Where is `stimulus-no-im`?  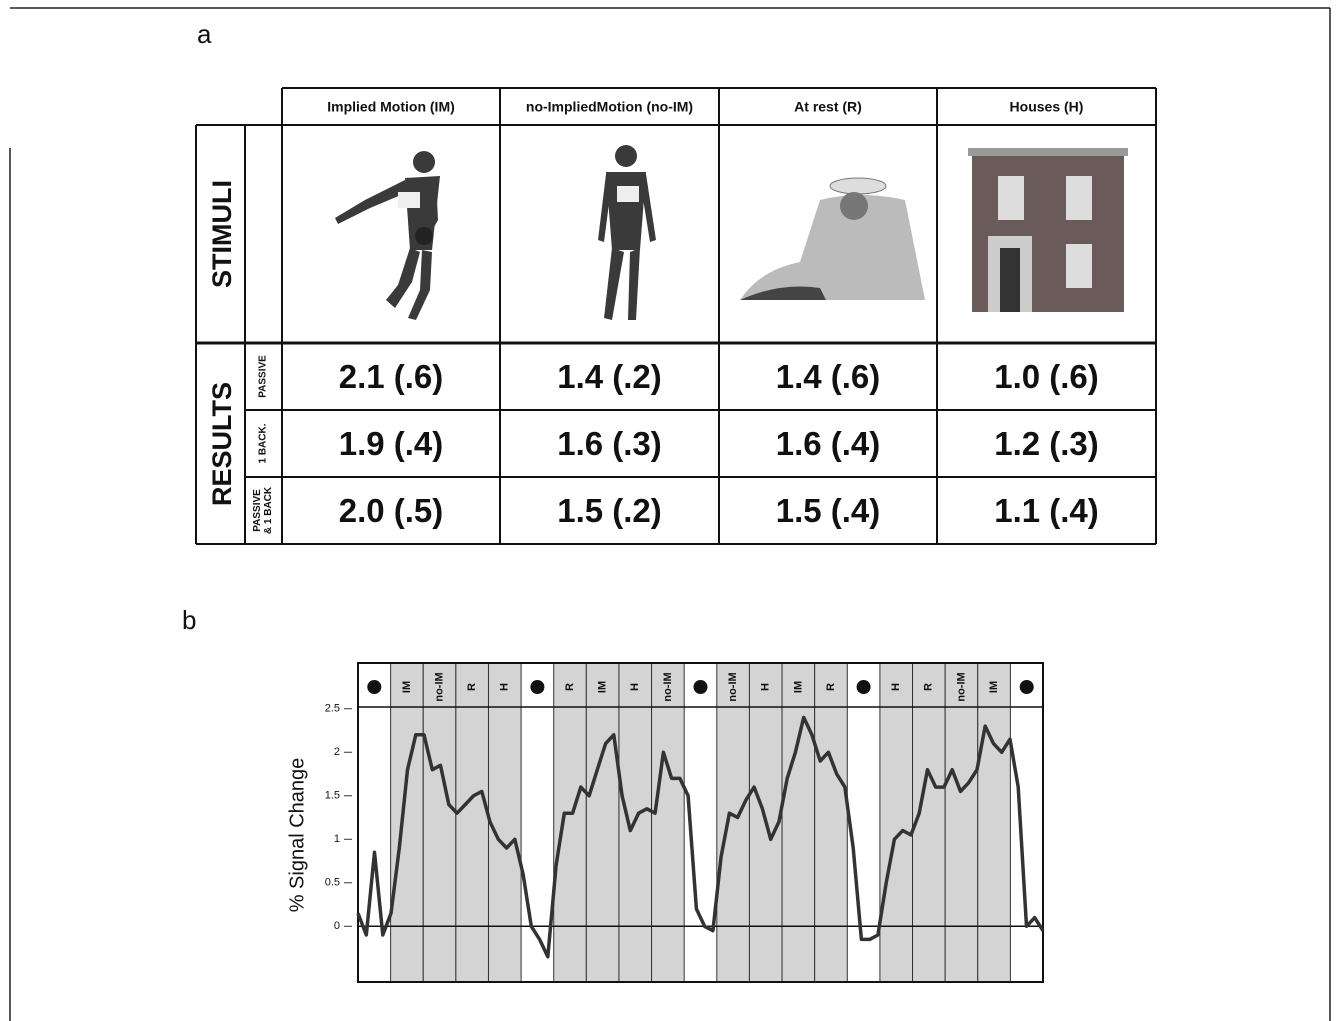 stimulus-no-im is located at coordinates (627, 232).